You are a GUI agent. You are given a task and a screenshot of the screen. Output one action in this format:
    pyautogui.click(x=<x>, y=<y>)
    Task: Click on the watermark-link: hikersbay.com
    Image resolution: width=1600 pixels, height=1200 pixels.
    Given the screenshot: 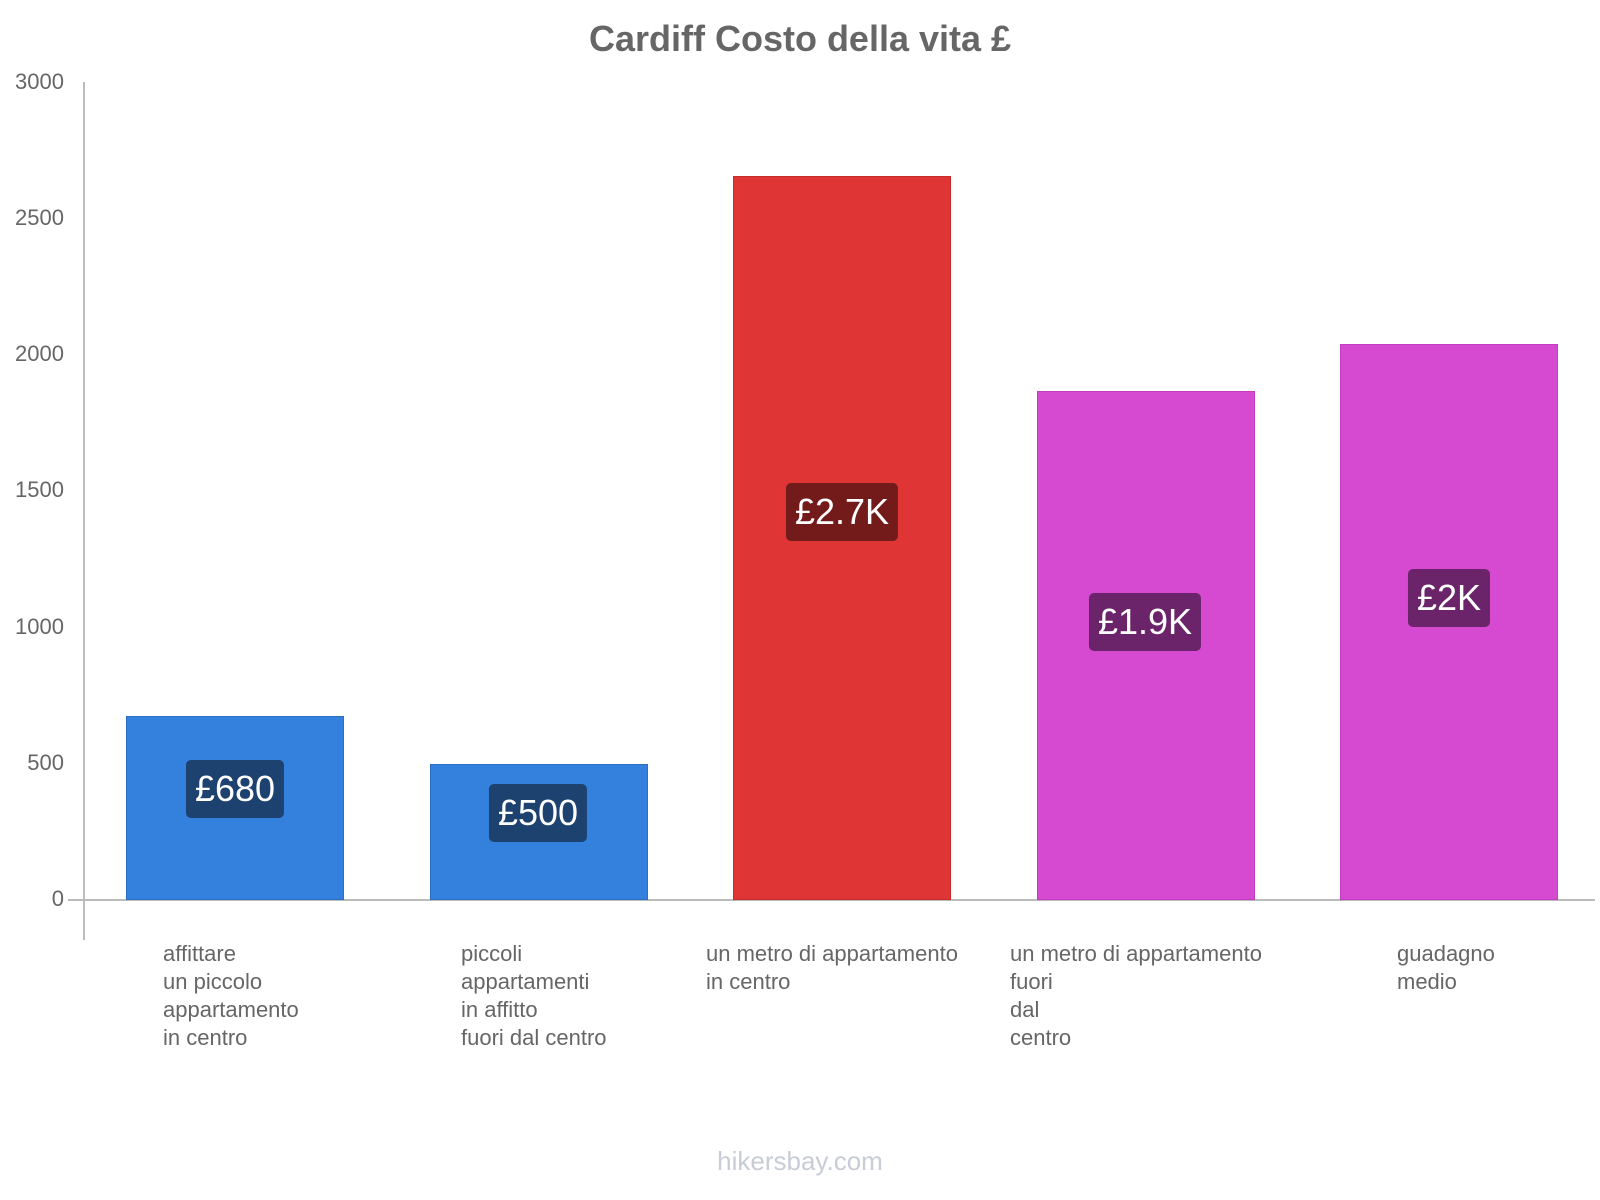 What is the action you would take?
    pyautogui.click(x=800, y=1161)
    